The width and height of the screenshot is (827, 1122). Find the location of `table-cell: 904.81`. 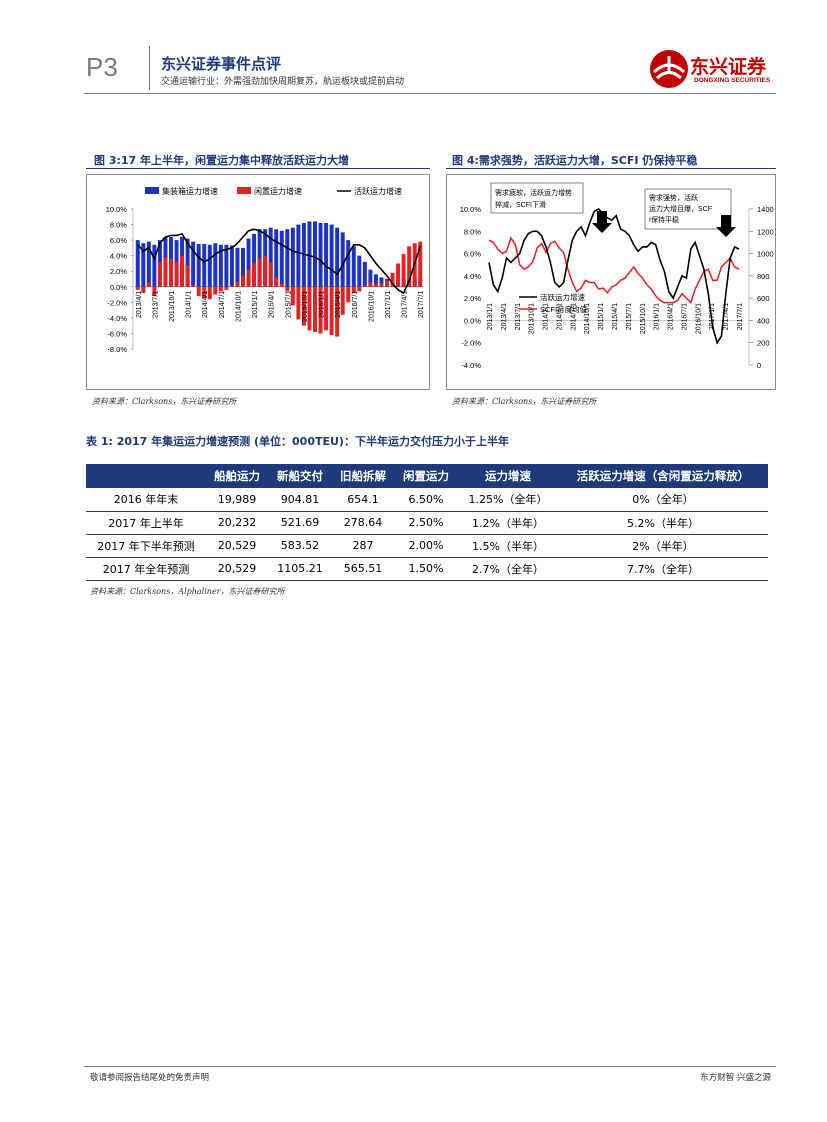

table-cell: 904.81 is located at coordinates (300, 500).